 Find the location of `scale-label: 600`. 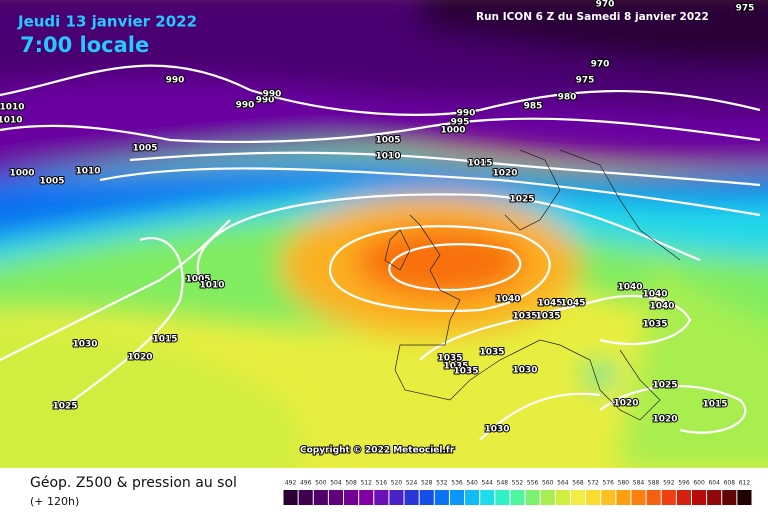

scale-label: 600 is located at coordinates (699, 483).